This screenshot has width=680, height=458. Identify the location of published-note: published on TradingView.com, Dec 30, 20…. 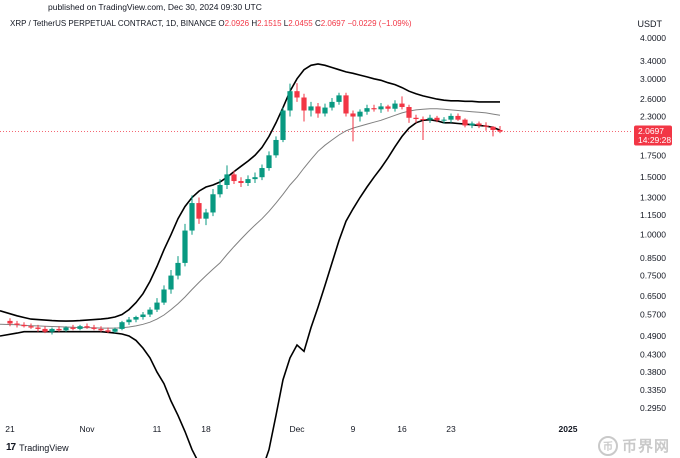
(155, 7).